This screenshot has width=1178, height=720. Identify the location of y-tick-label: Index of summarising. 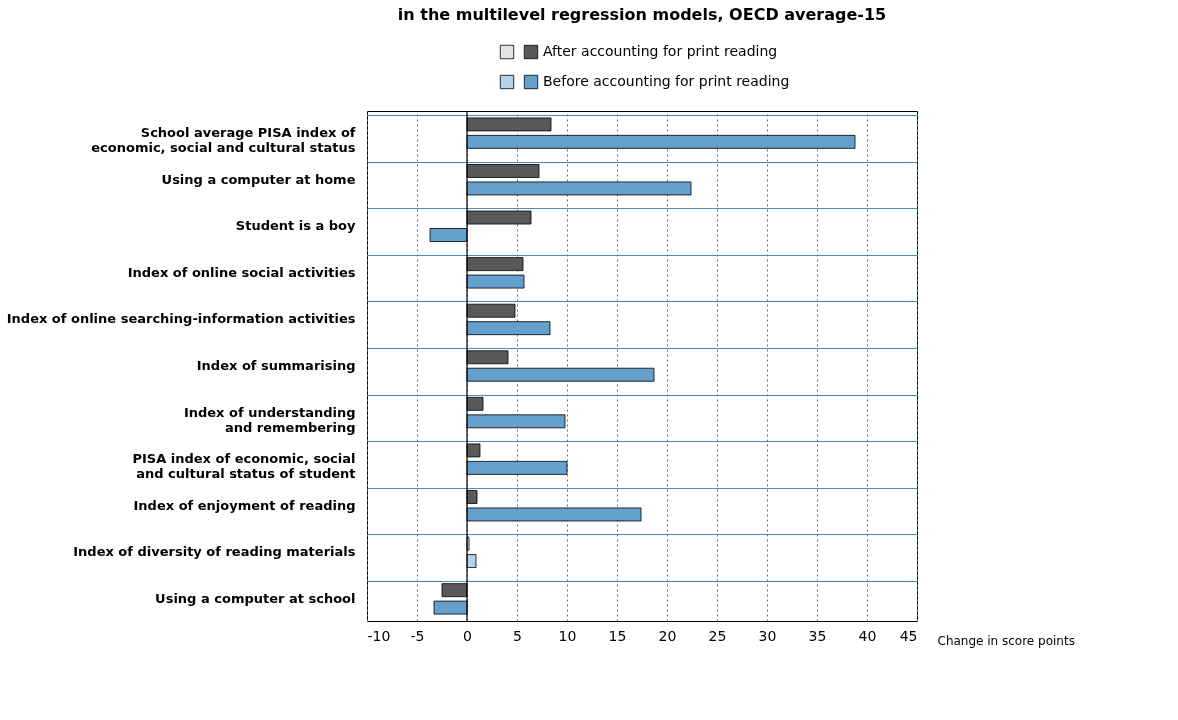
(276, 365).